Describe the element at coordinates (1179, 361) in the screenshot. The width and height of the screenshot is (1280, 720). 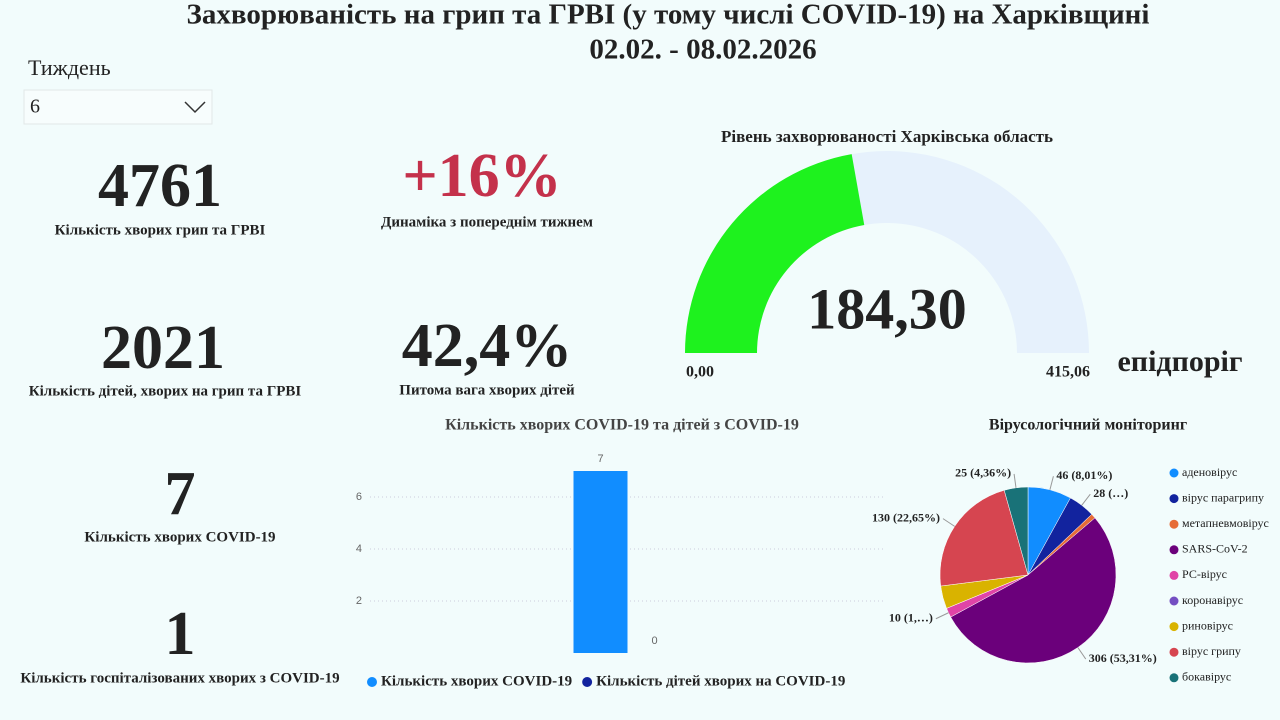
I see `gauge-annotation: епідпоріг` at that location.